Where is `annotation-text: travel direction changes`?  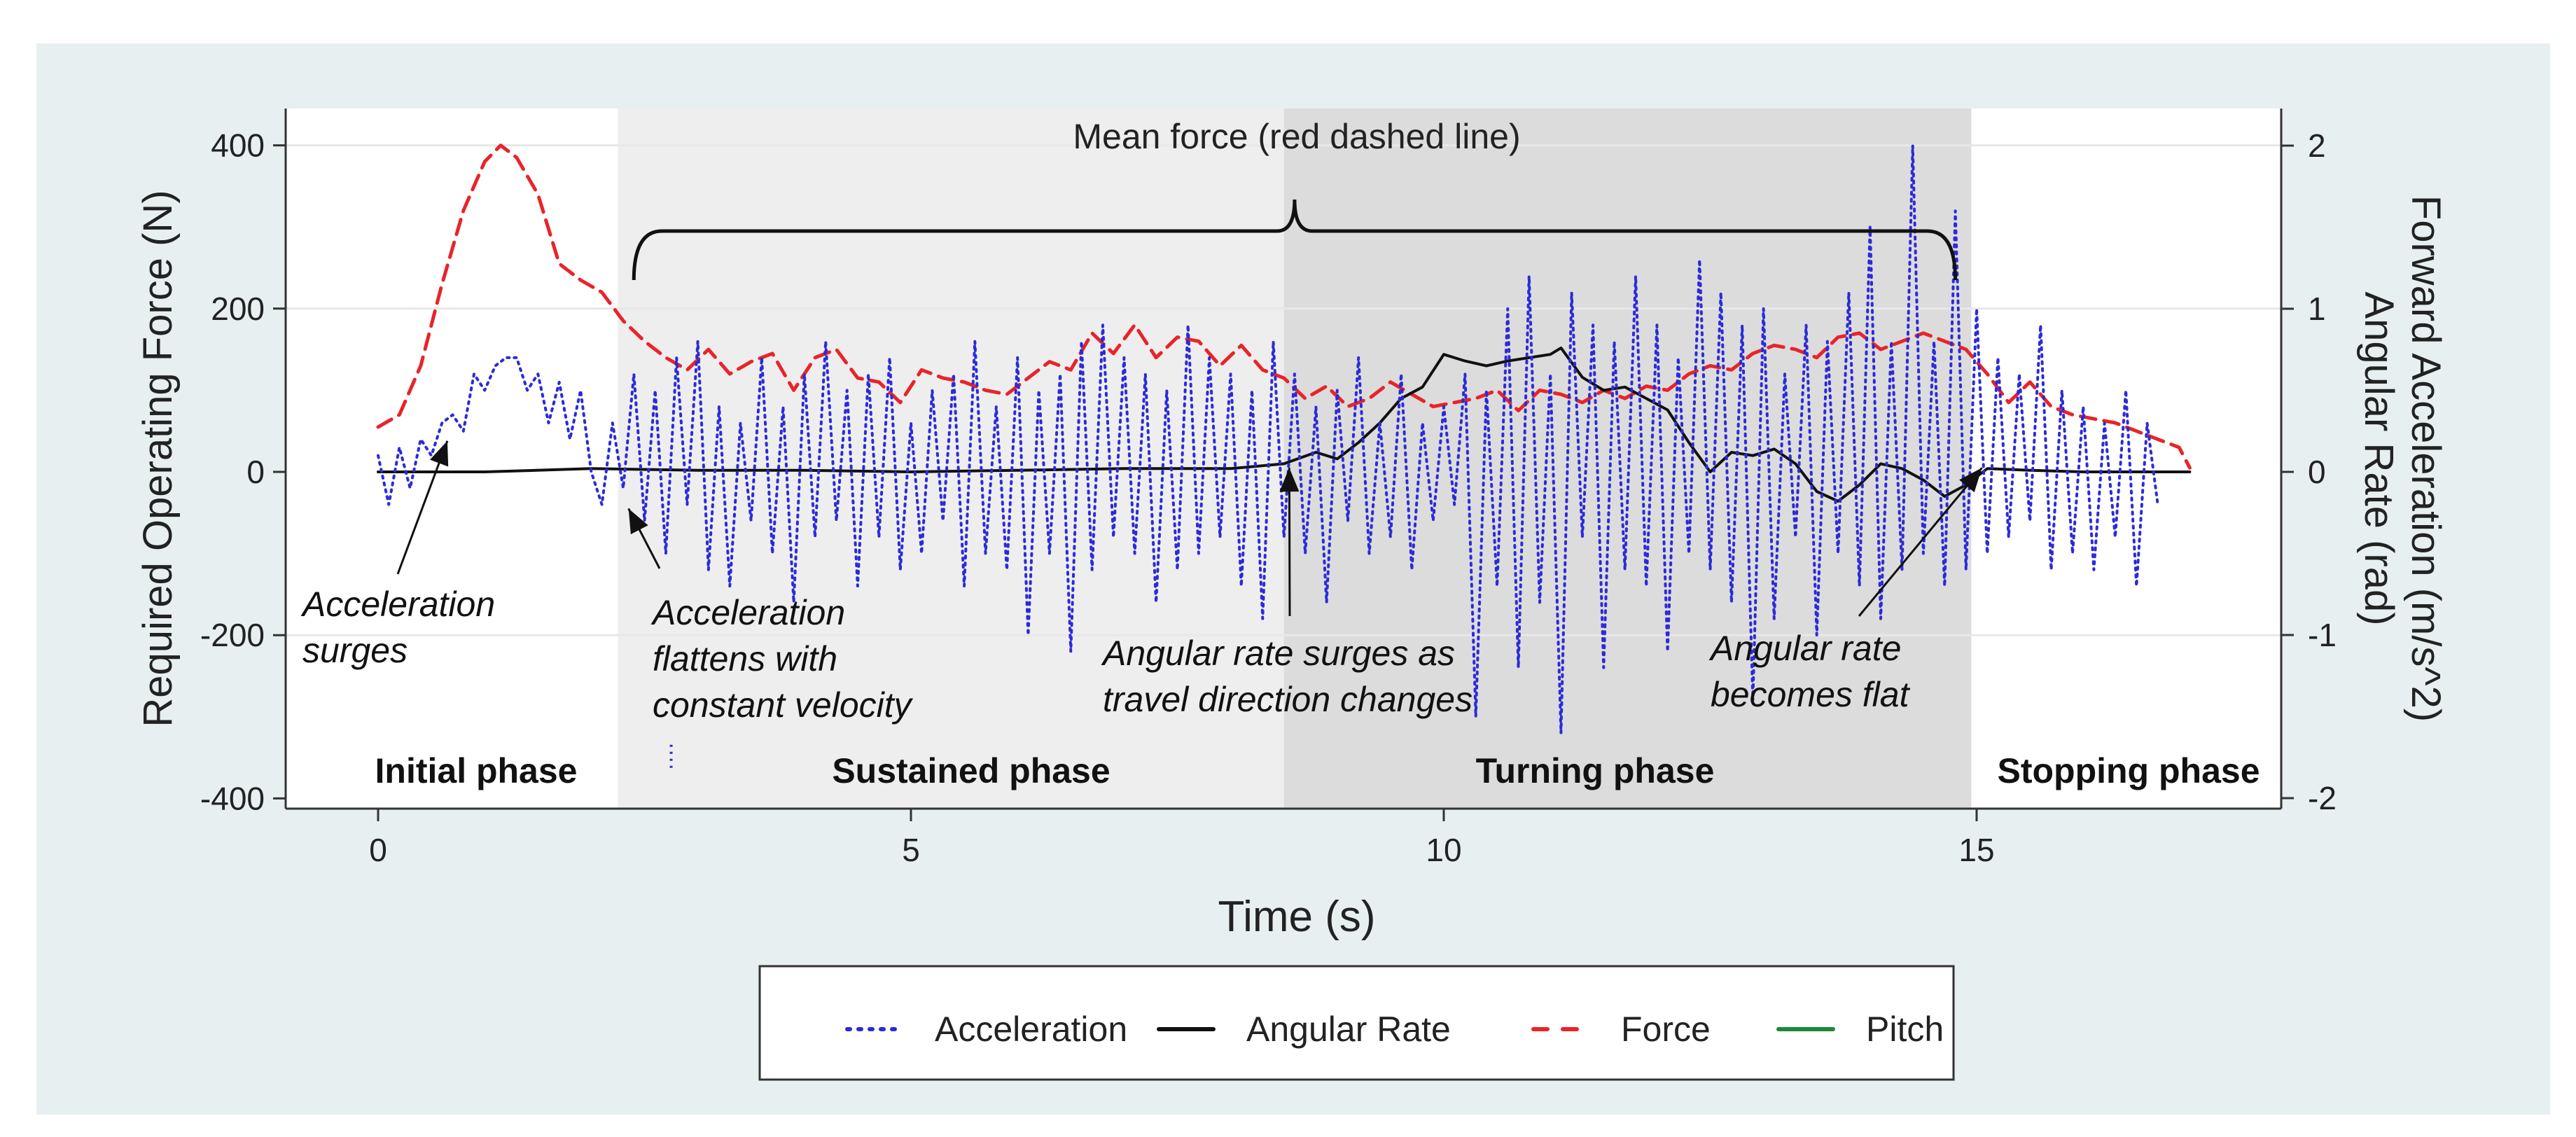
annotation-text: travel direction changes is located at coordinates (1288, 699).